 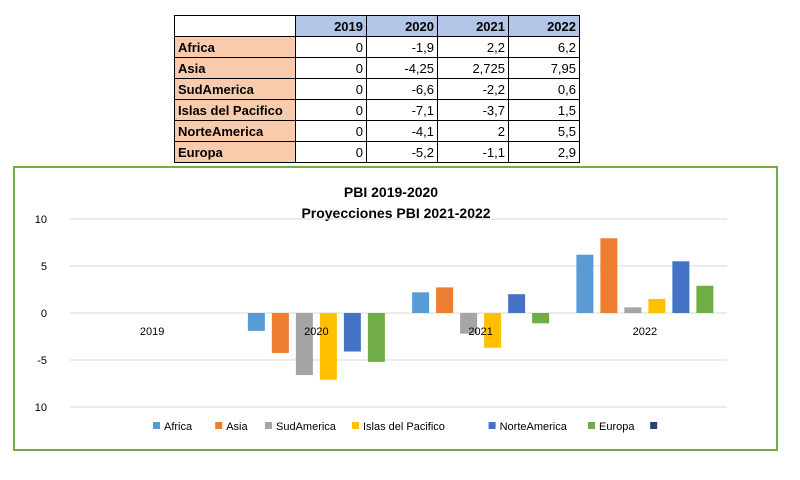 I want to click on table-cell: -6,6, so click(x=402, y=89).